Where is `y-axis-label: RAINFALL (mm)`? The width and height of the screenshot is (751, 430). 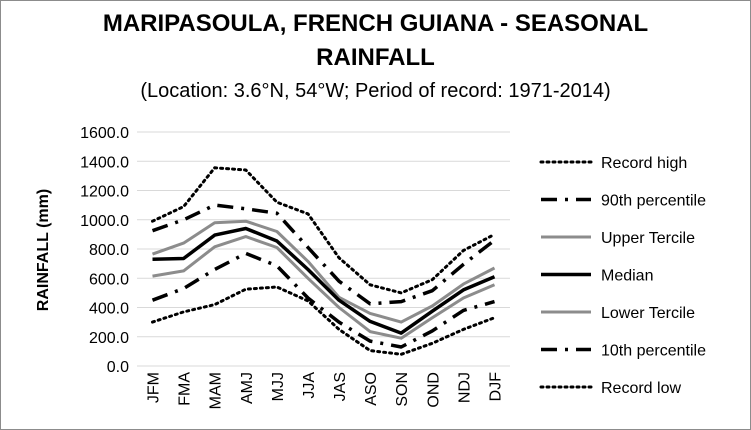
y-axis-label: RAINFALL (mm) is located at coordinates (43, 250).